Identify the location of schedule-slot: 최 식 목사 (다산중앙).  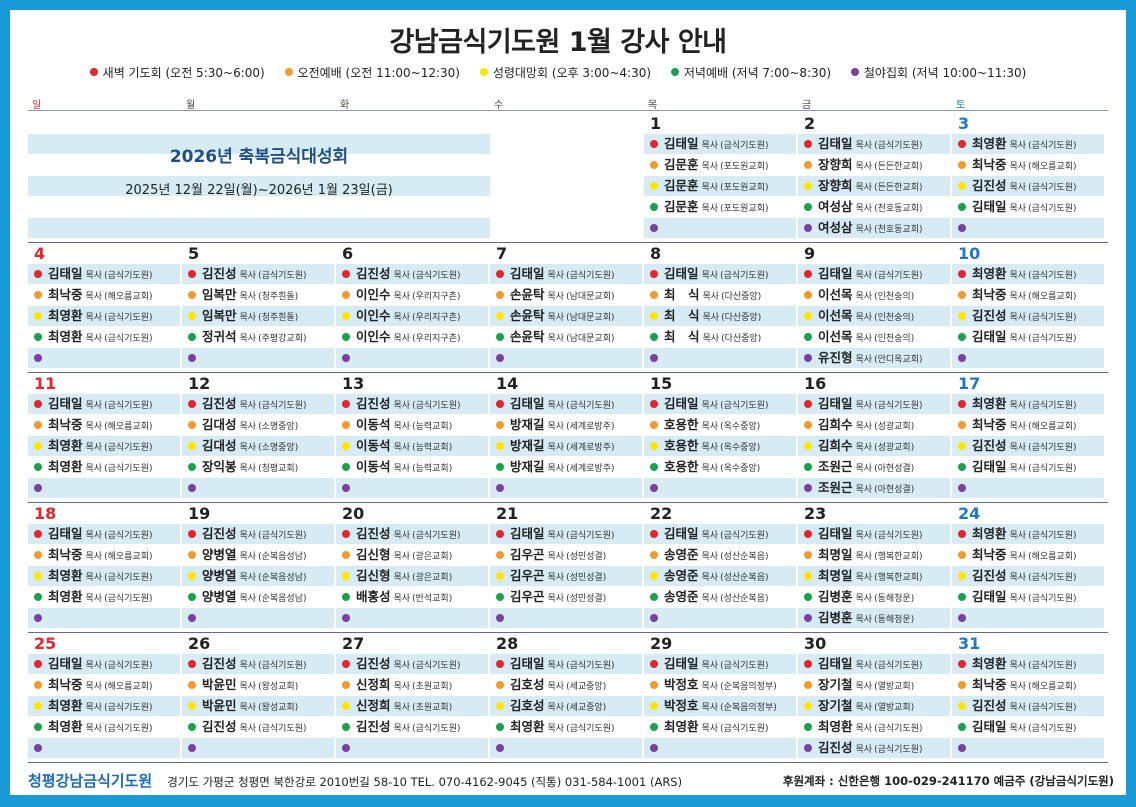
(720, 316).